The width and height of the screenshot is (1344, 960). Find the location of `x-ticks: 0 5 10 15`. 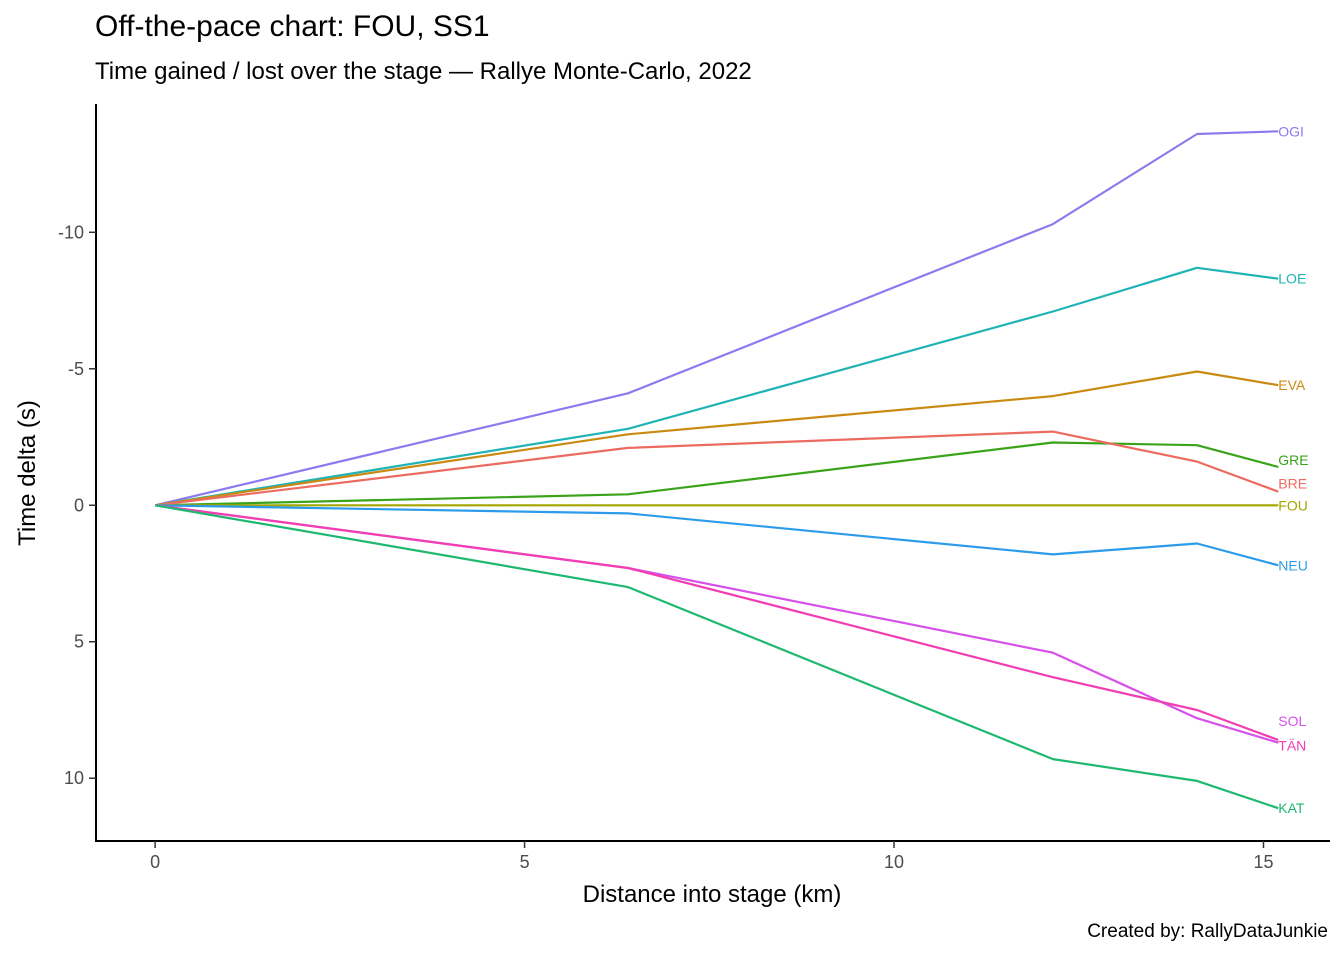

x-ticks: 0 5 10 15 is located at coordinates (712, 856).